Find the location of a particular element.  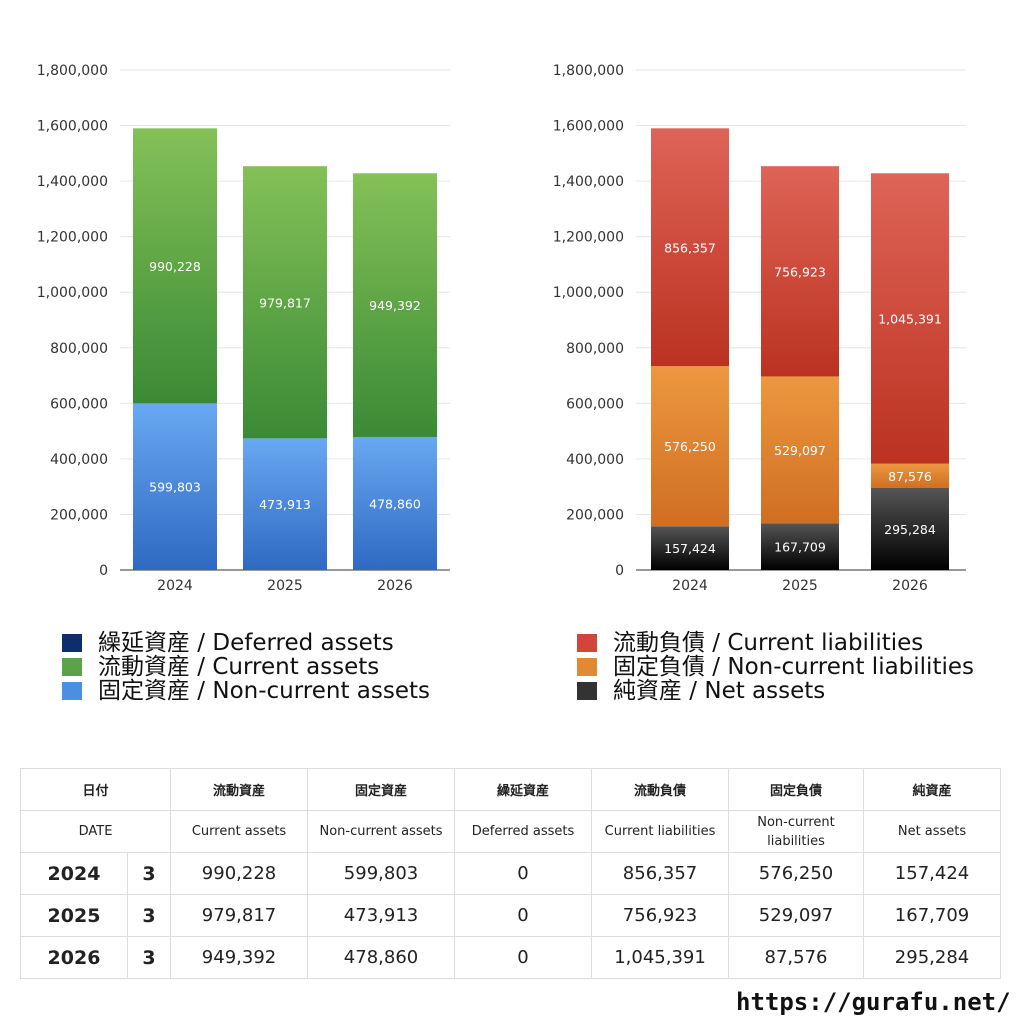

x-tick-label: 2026 is located at coordinates (910, 586).